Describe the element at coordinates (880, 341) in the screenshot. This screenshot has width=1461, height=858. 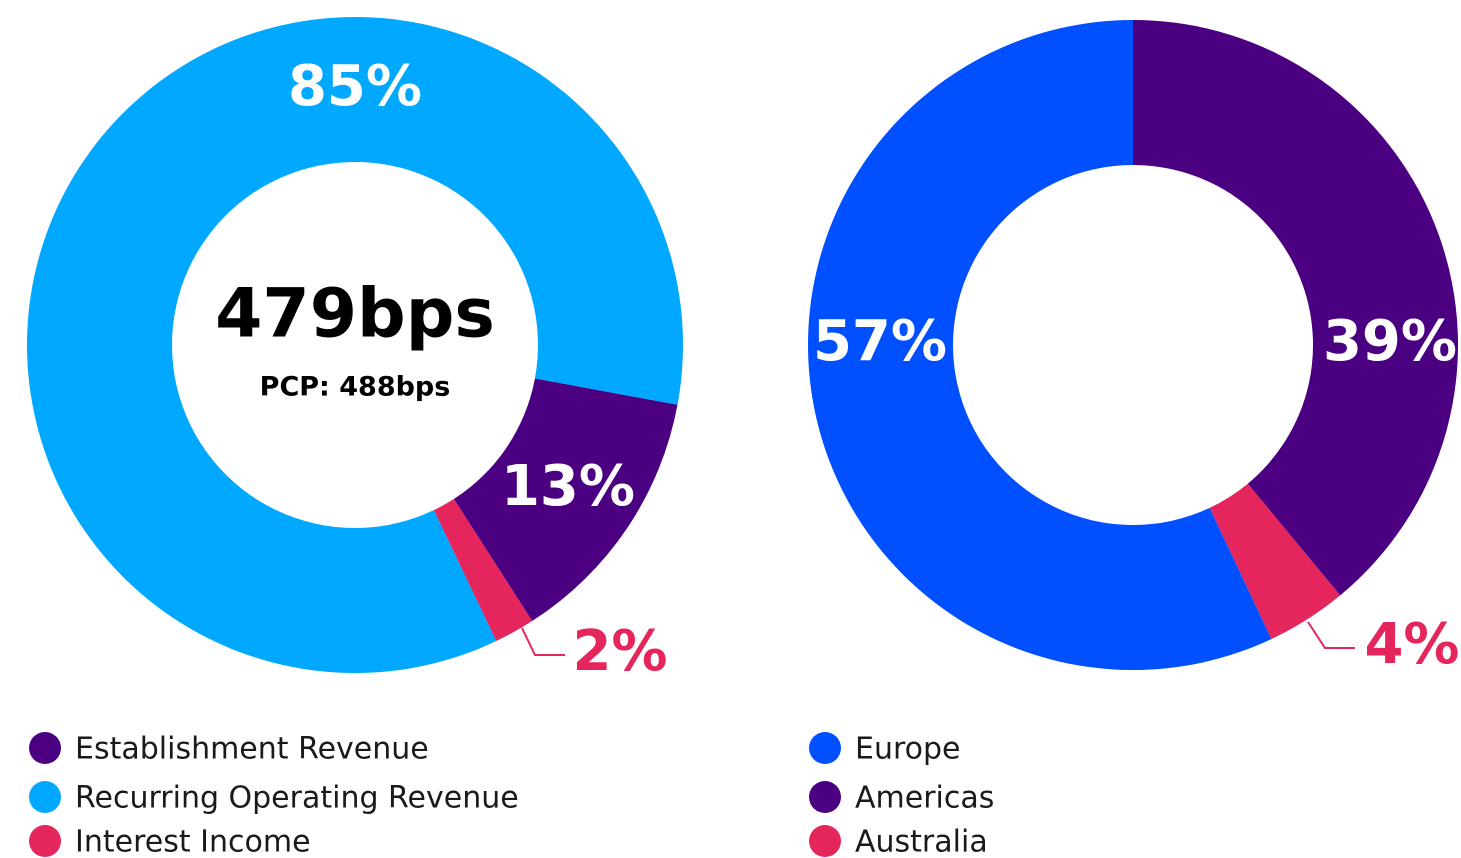
I see `data-label: 57%` at that location.